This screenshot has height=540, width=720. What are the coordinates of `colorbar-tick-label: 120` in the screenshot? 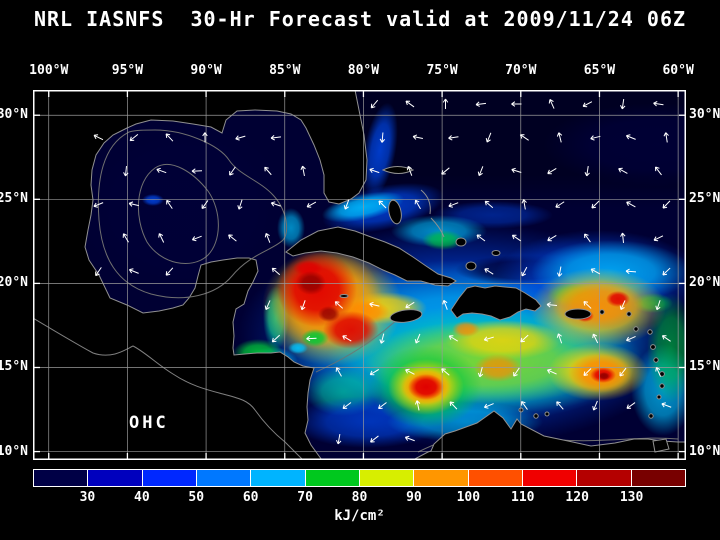 It's located at (577, 497).